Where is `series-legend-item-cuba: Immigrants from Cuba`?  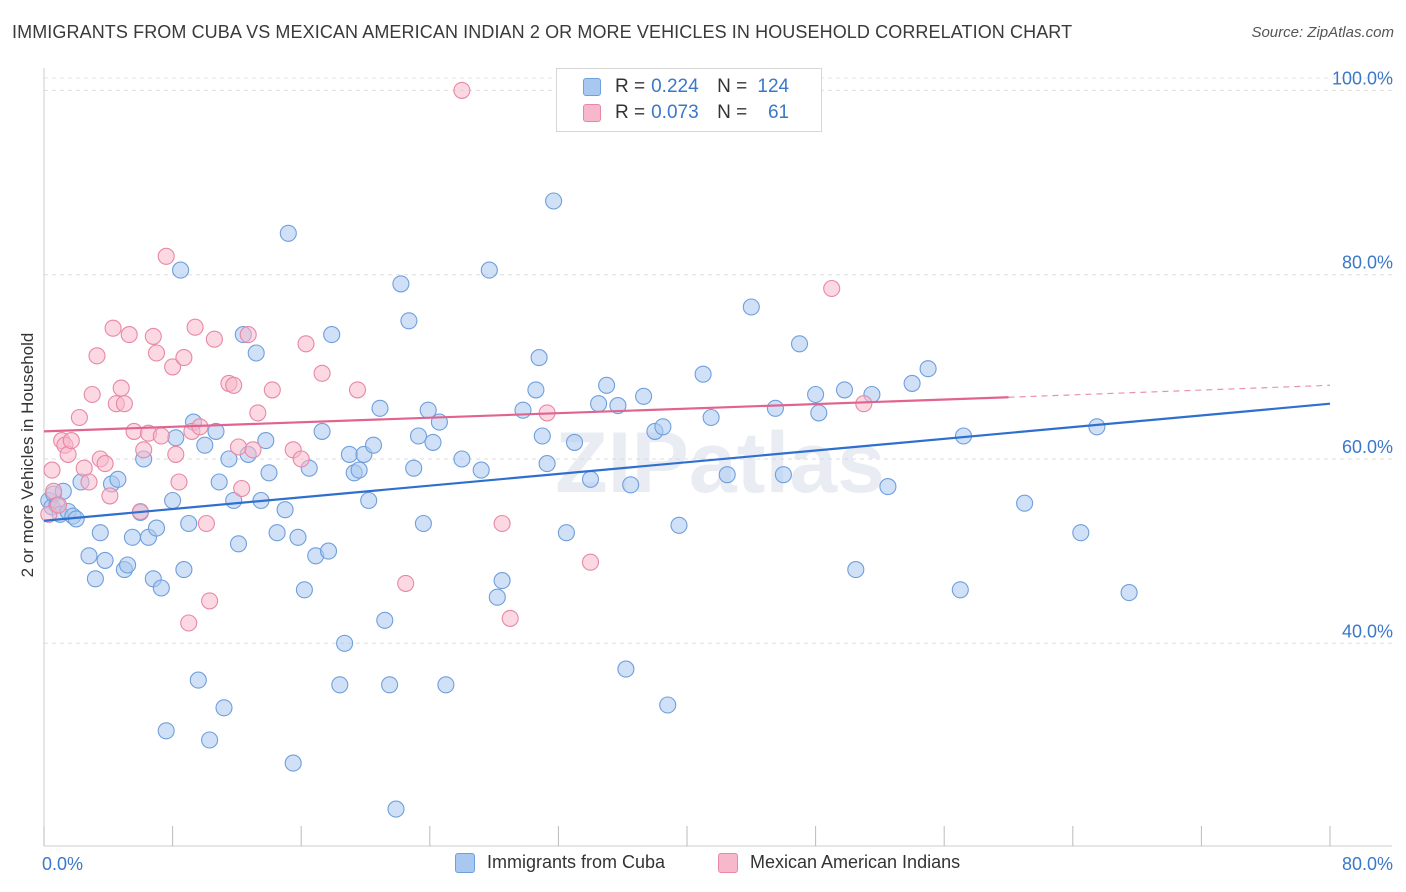
series-legend-item-cuba: Immigrants from Cuba is located at coordinates (560, 862).